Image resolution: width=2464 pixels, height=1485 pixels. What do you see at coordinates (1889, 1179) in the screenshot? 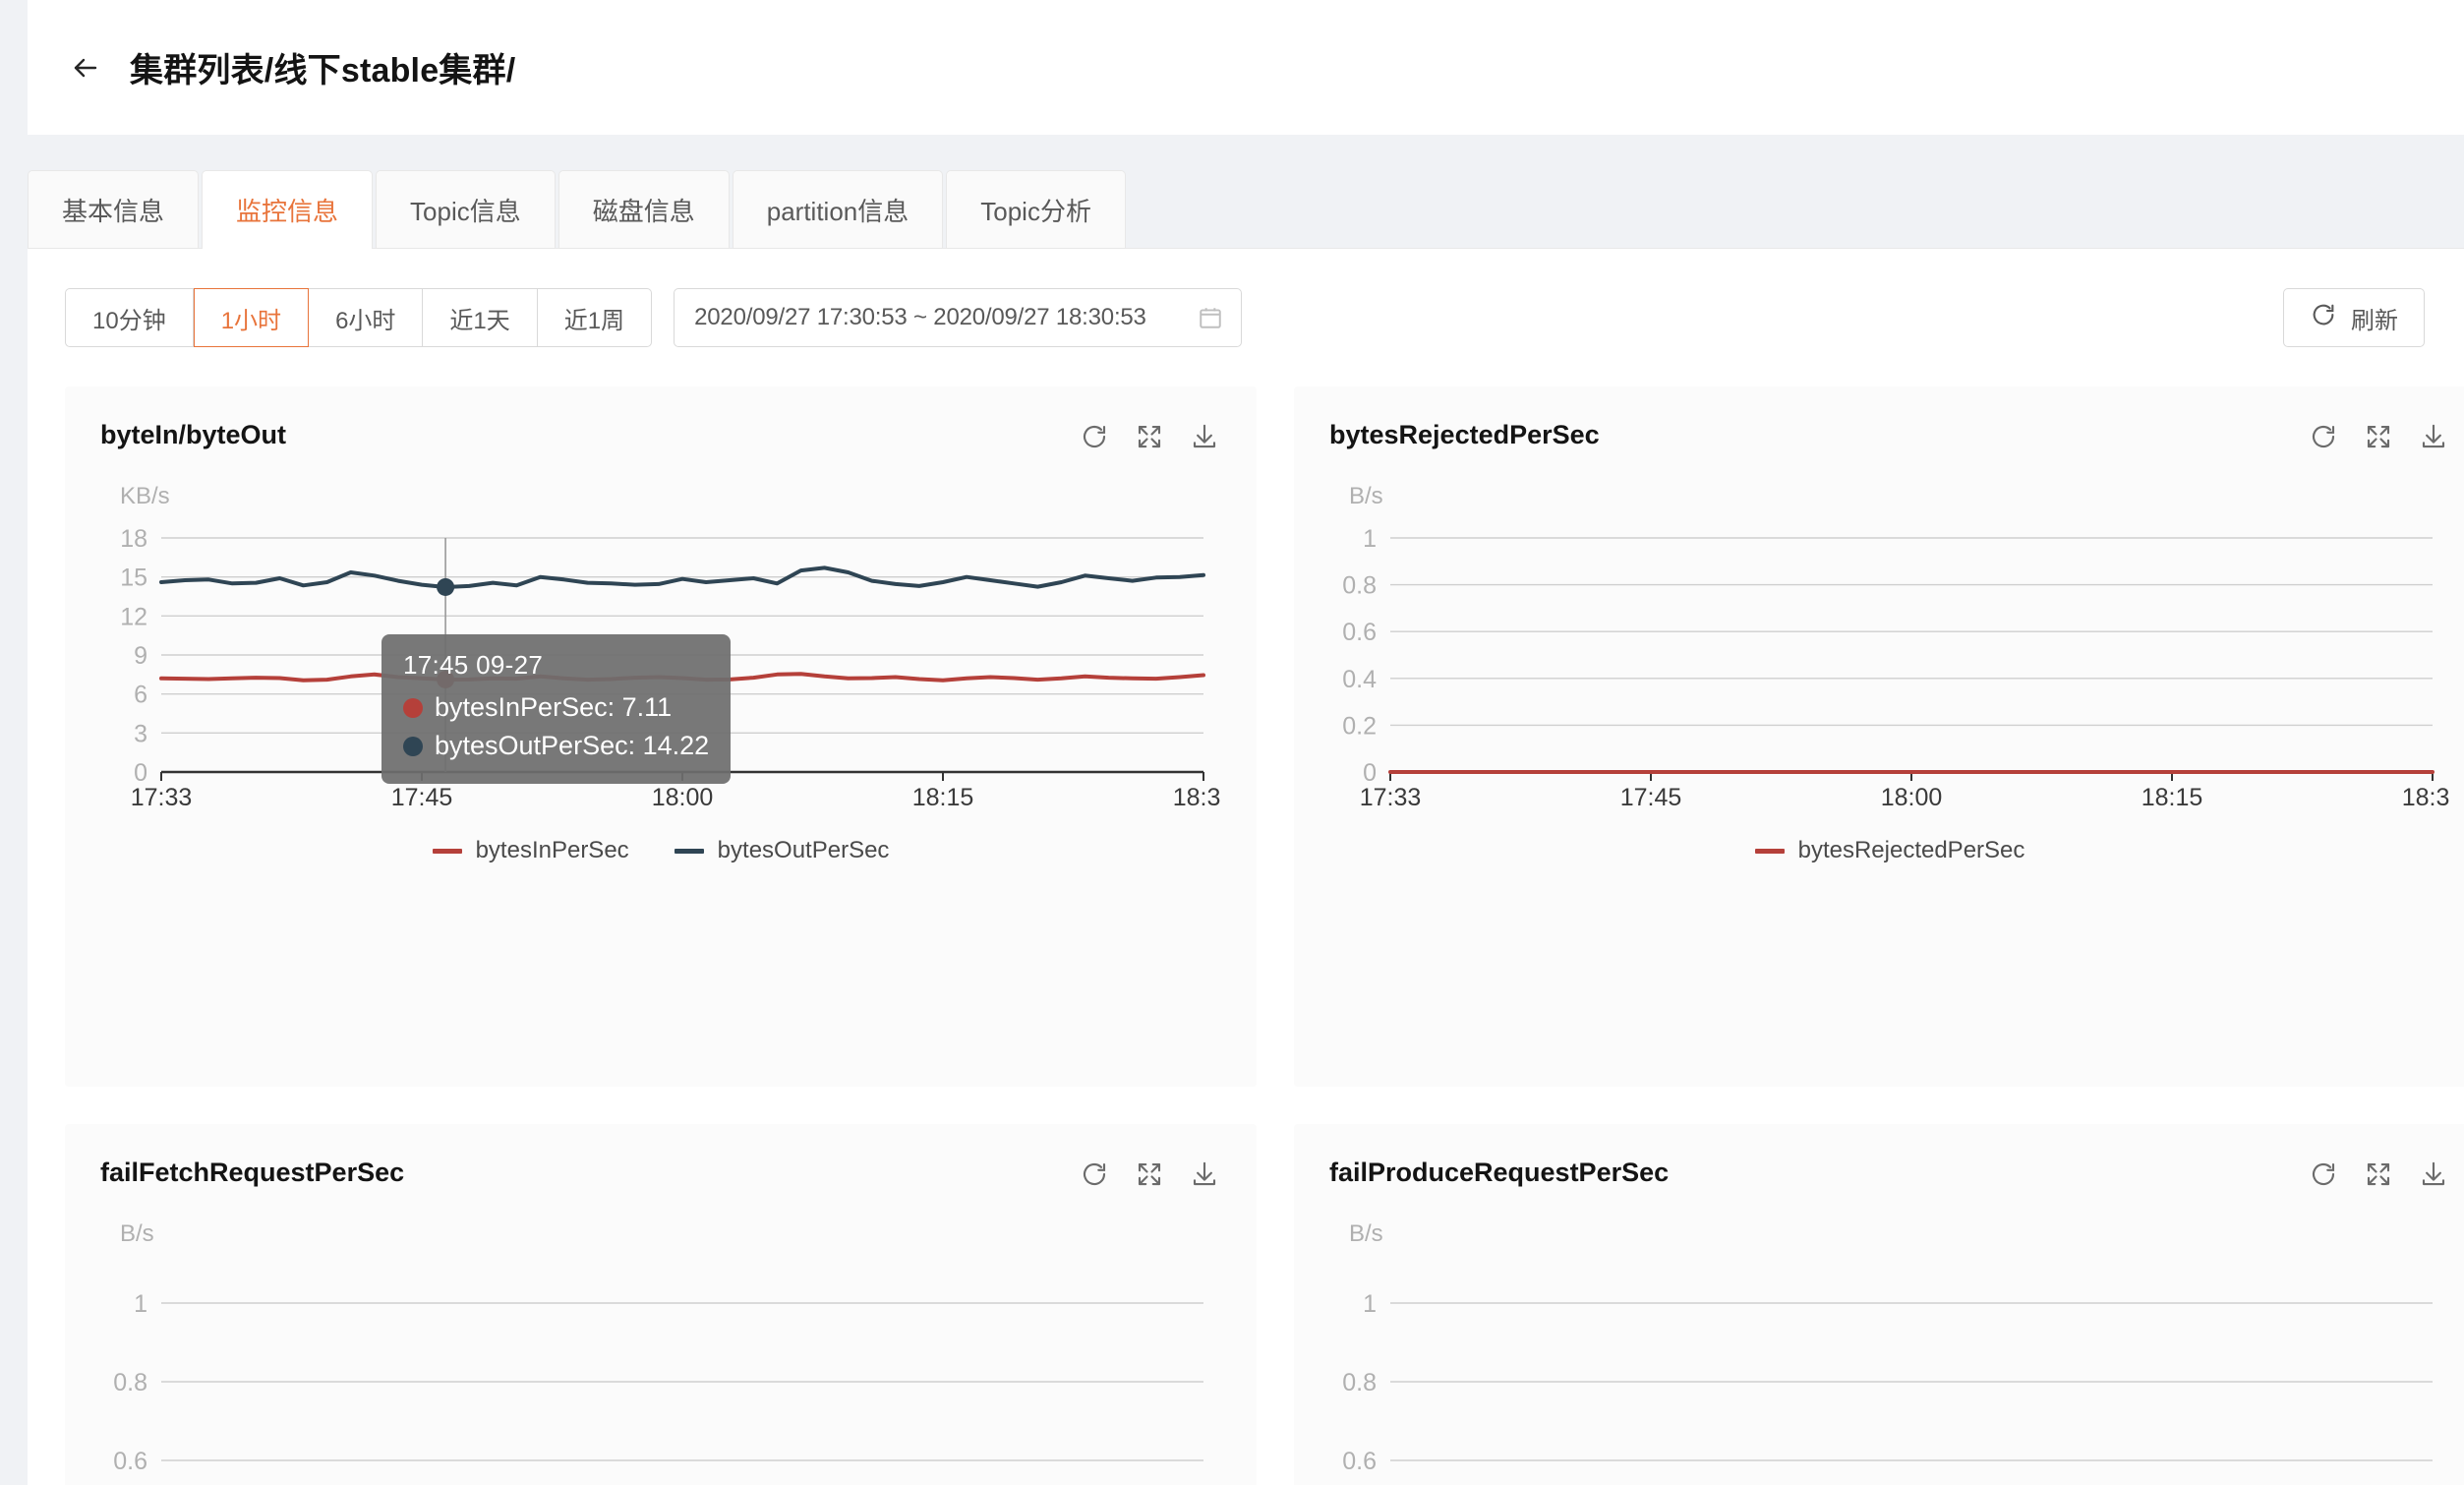
I see `chart-card-header: failProduceRequestPerSec` at bounding box center [1889, 1179].